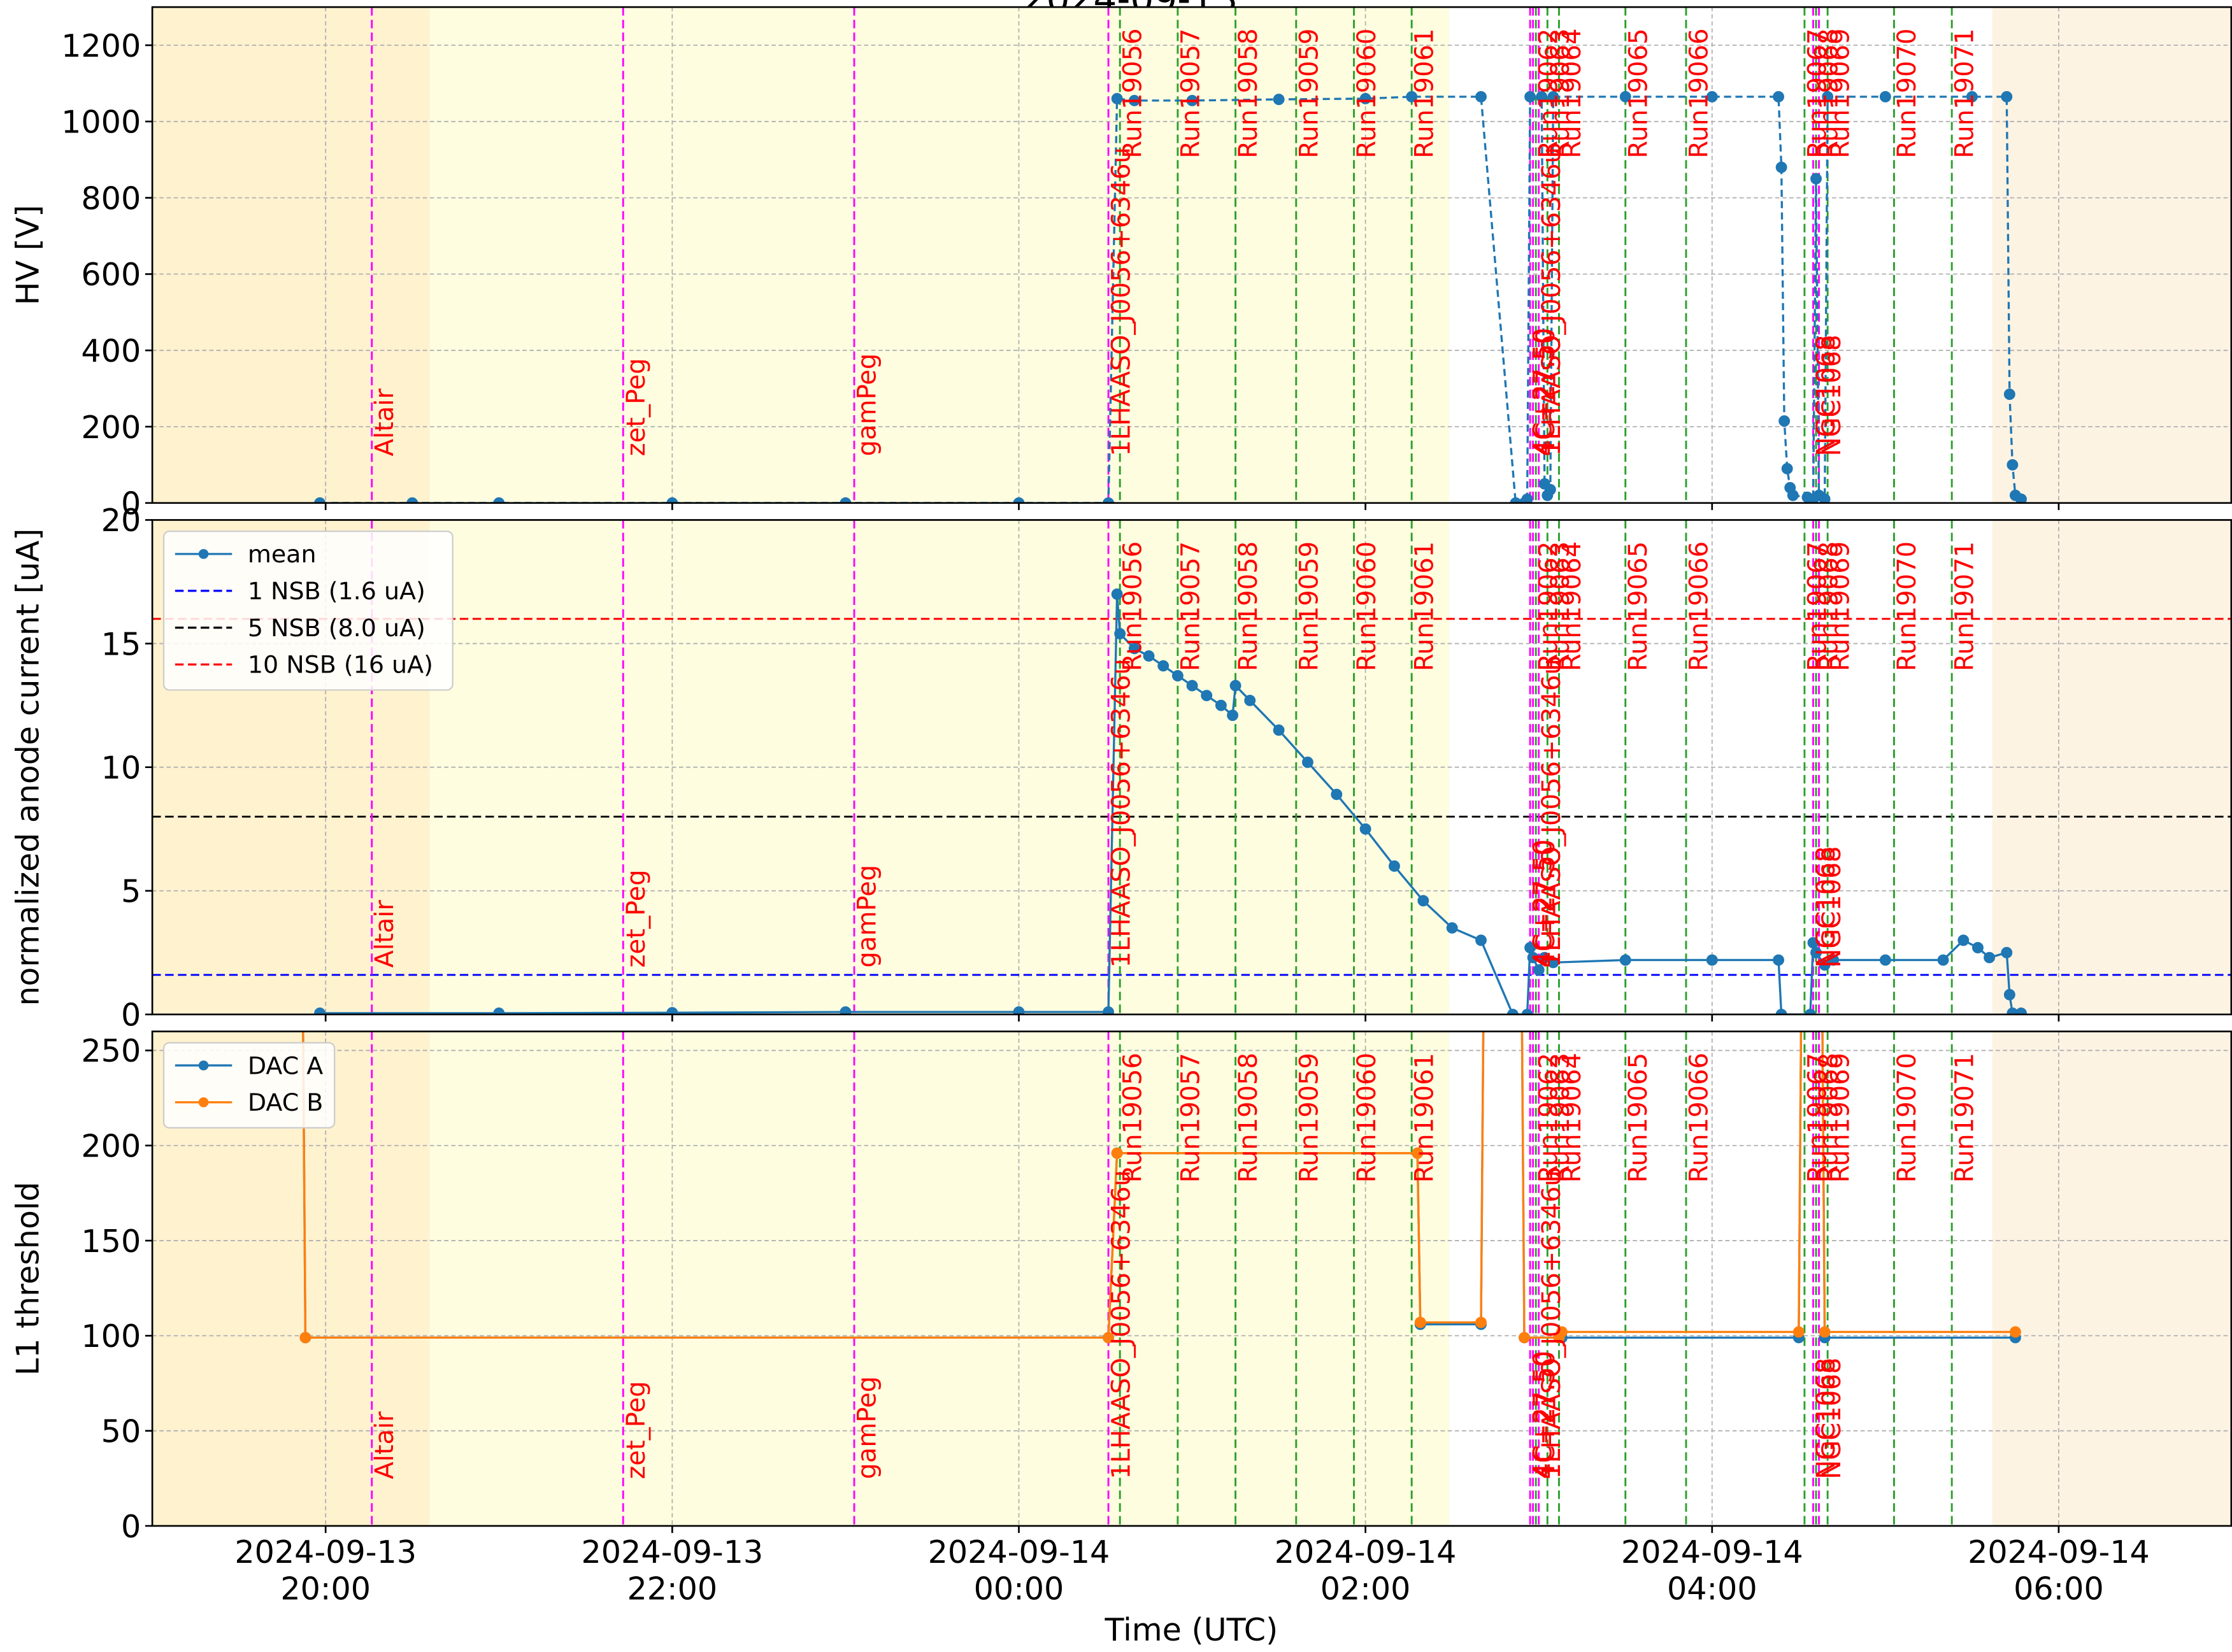  Describe the element at coordinates (111, 275) in the screenshot. I see `y-tick-label: 600` at that location.